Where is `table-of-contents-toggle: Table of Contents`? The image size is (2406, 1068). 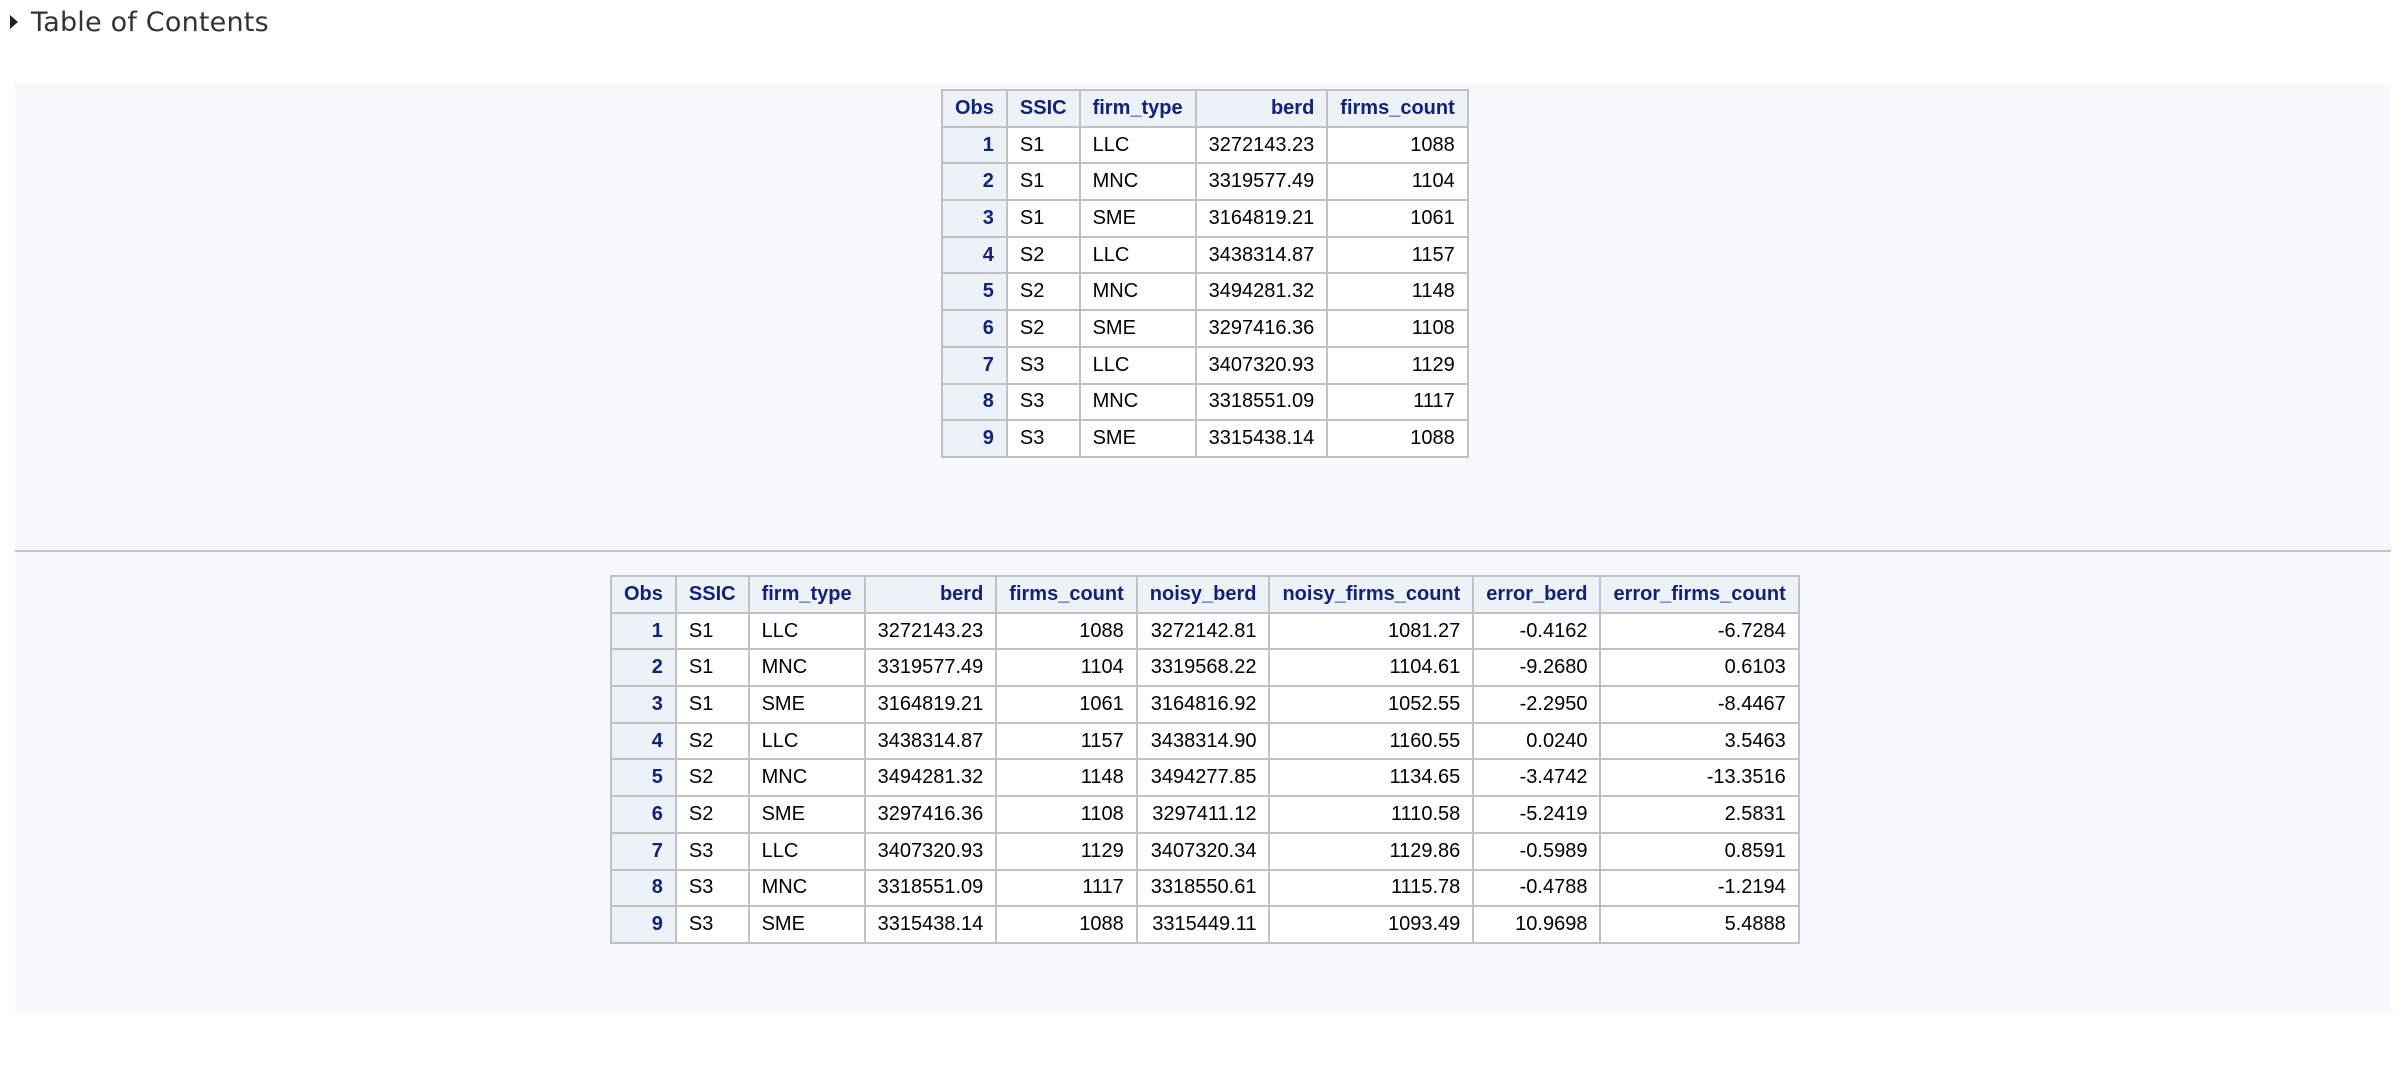 table-of-contents-toggle: Table of Contents is located at coordinates (139, 22).